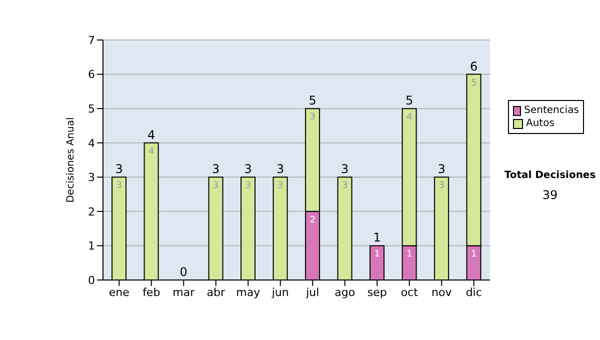 This screenshot has width=600, height=340. I want to click on y-tick-label: 3, so click(91, 177).